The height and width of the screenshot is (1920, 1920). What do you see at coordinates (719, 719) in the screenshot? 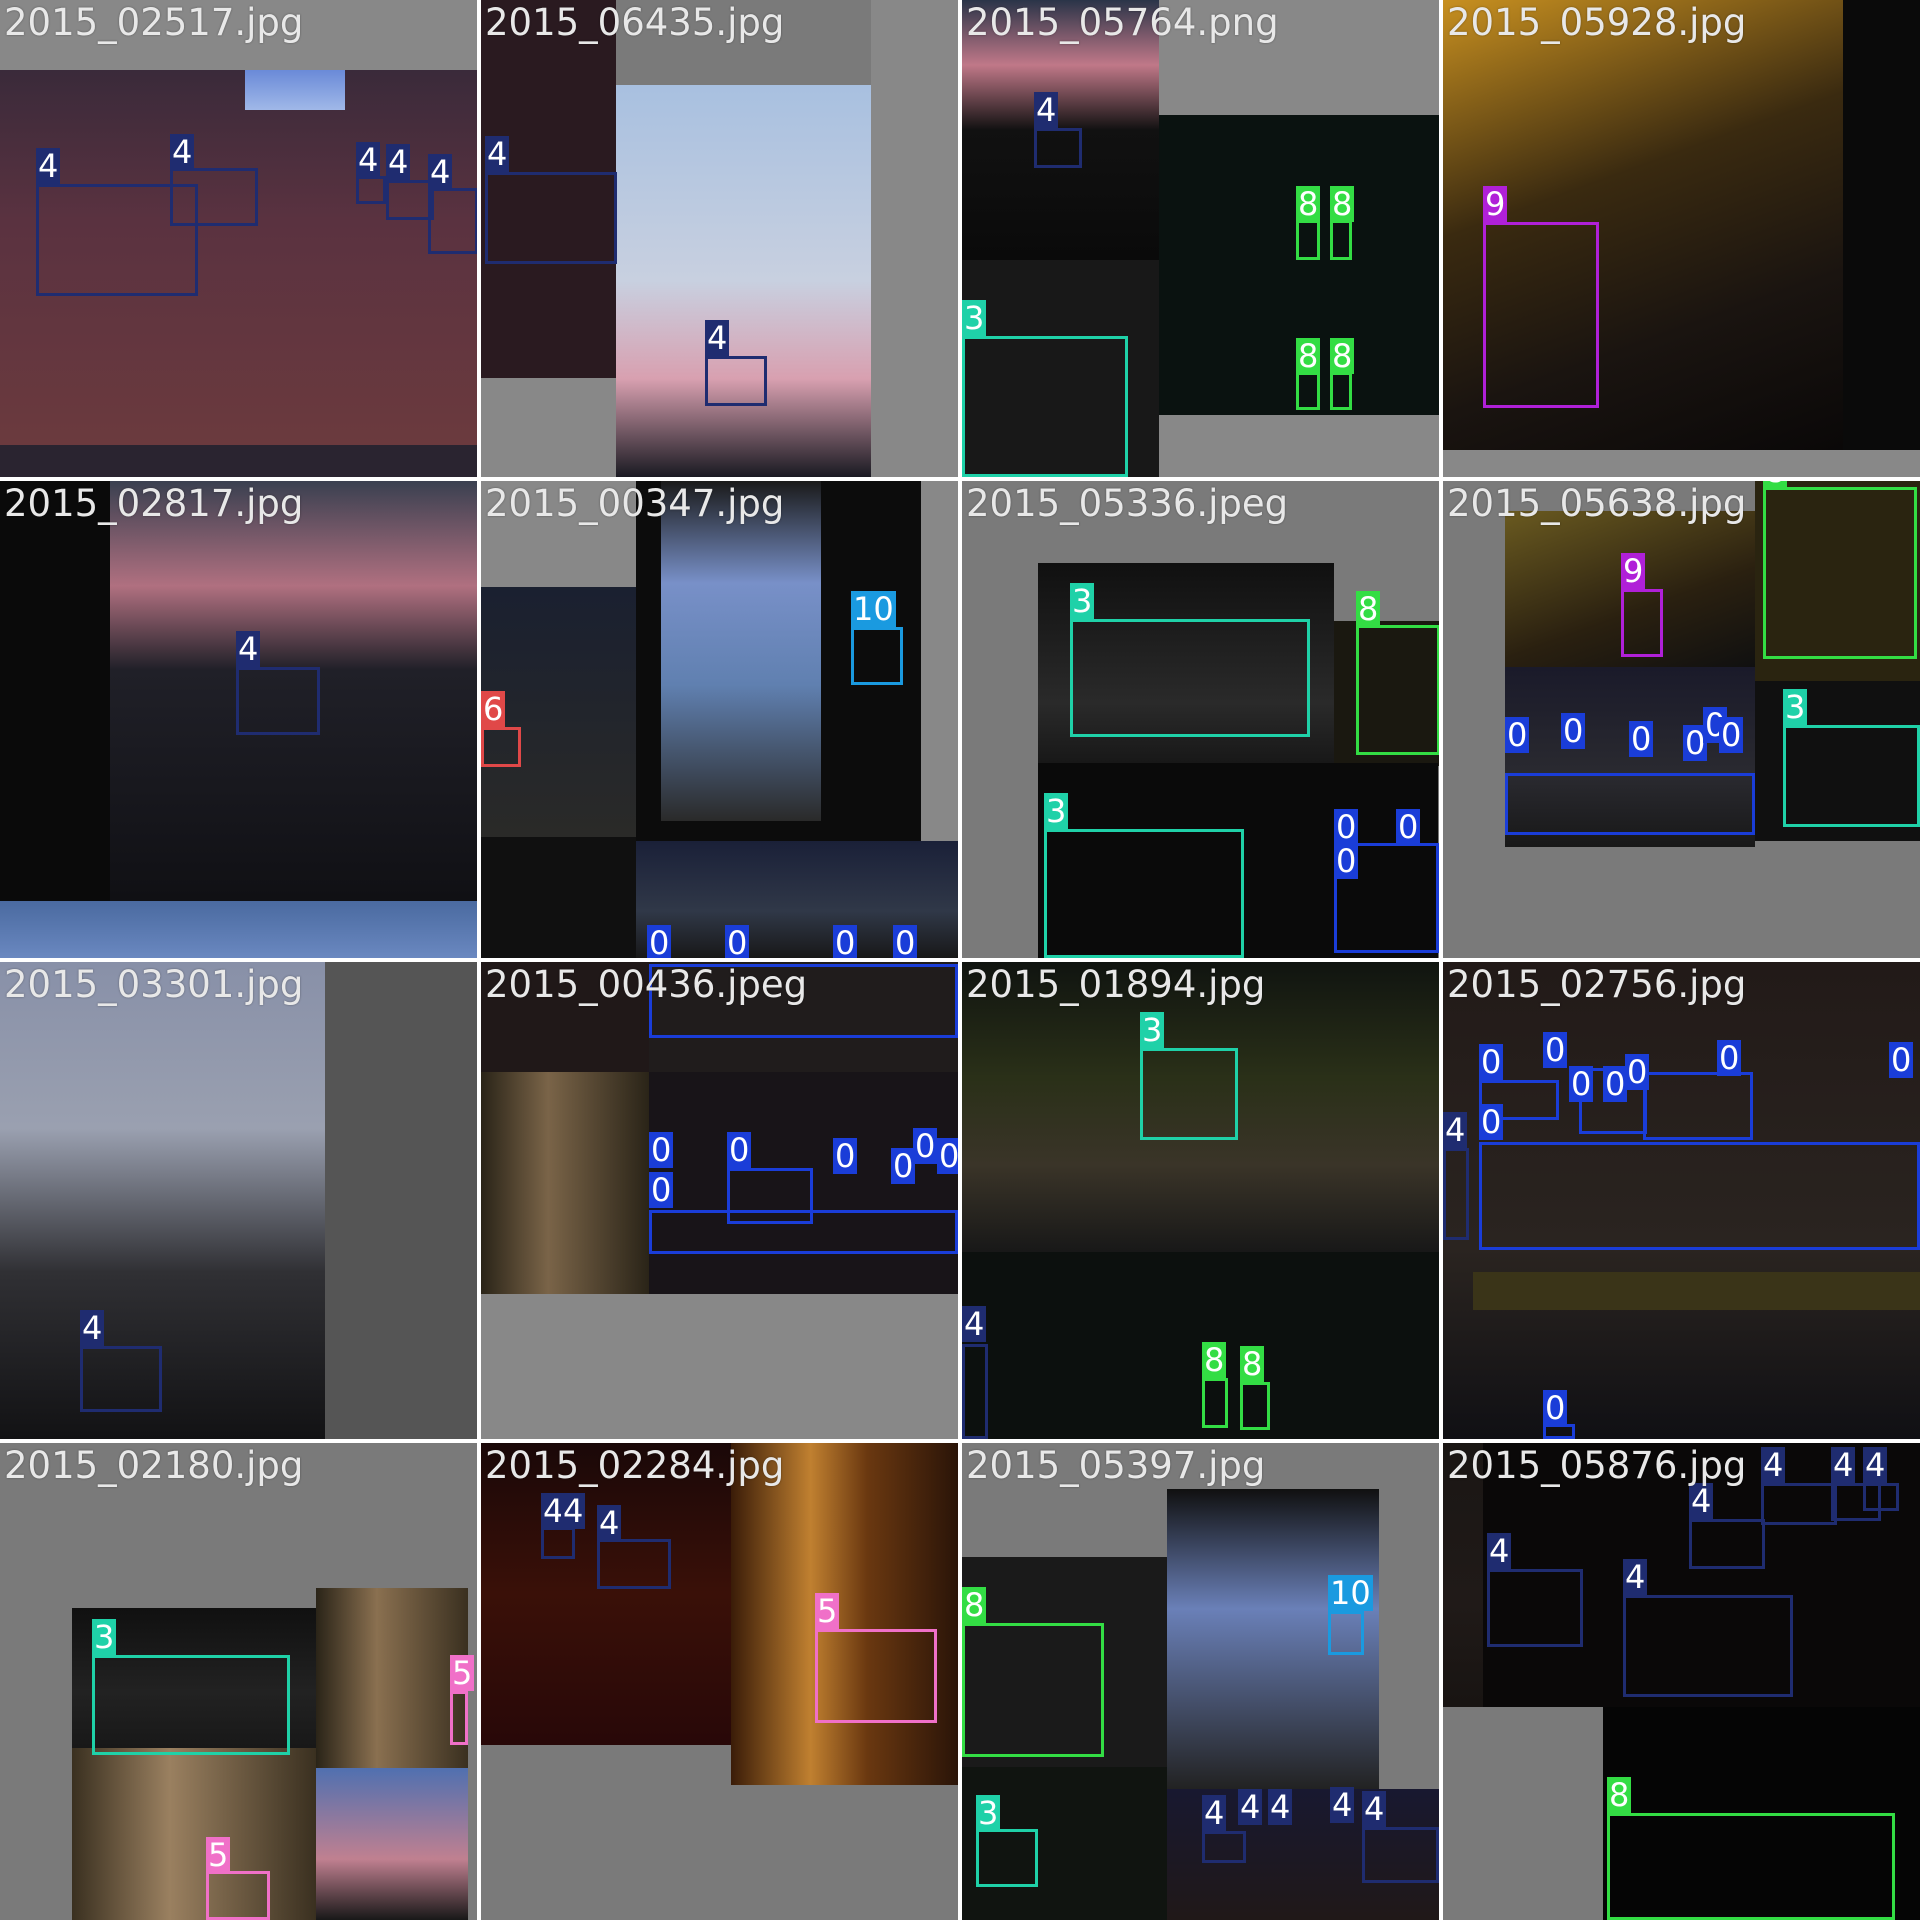
I see `tile-2015_00347: 2015_00347.jpg 10 6 0 0 0 0` at bounding box center [719, 719].